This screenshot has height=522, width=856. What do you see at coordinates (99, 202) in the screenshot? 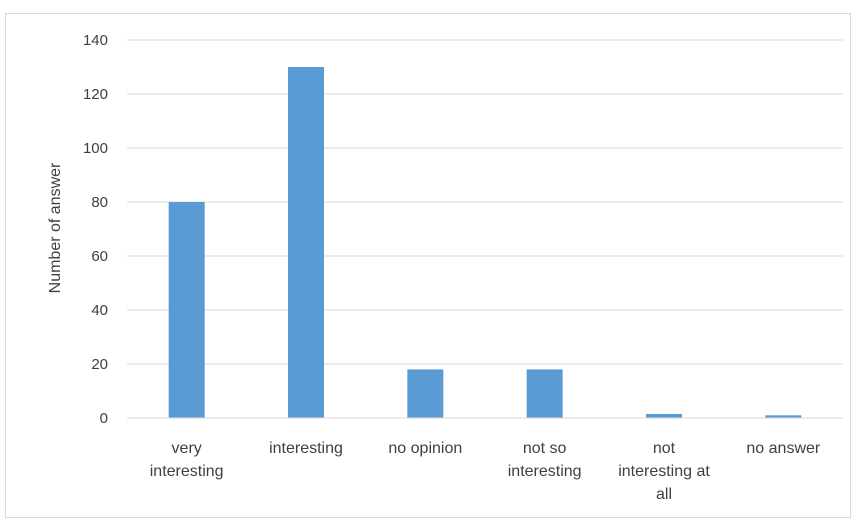
I see `y-tick-label: 80` at bounding box center [99, 202].